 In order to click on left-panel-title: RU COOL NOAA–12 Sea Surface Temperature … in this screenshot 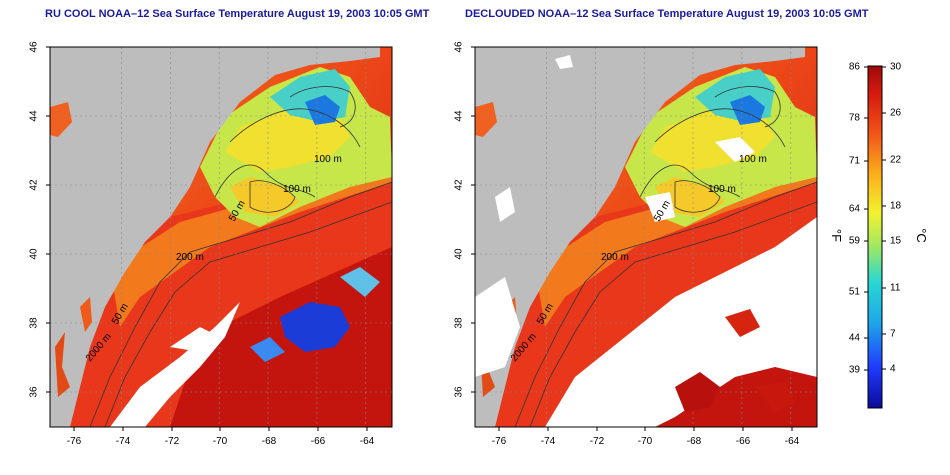, I will do `click(237, 14)`.